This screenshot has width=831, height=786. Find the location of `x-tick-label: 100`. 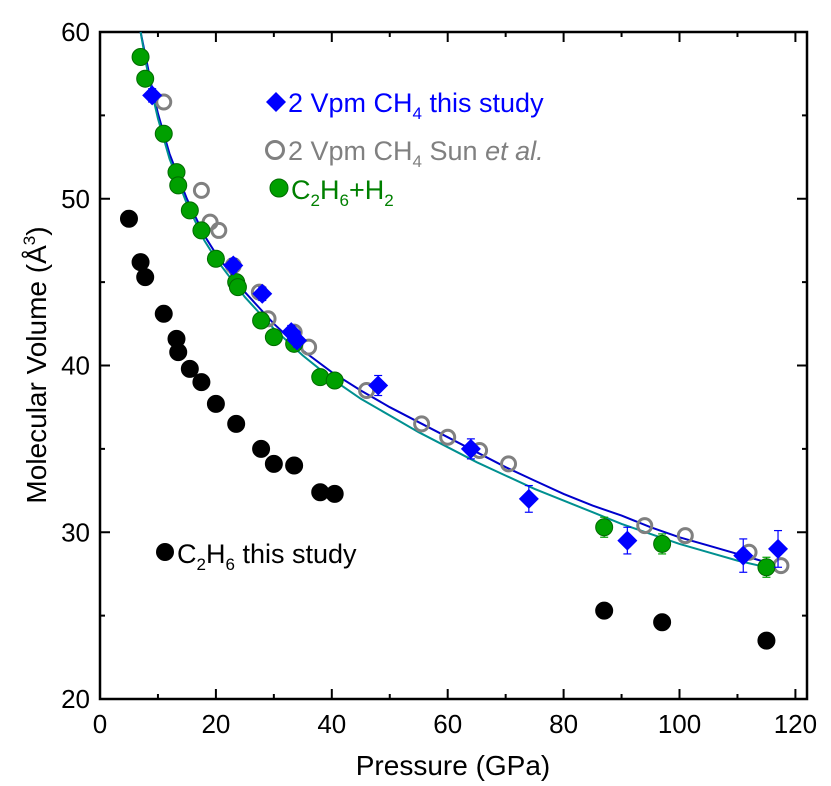

x-tick-label: 100 is located at coordinates (679, 724).